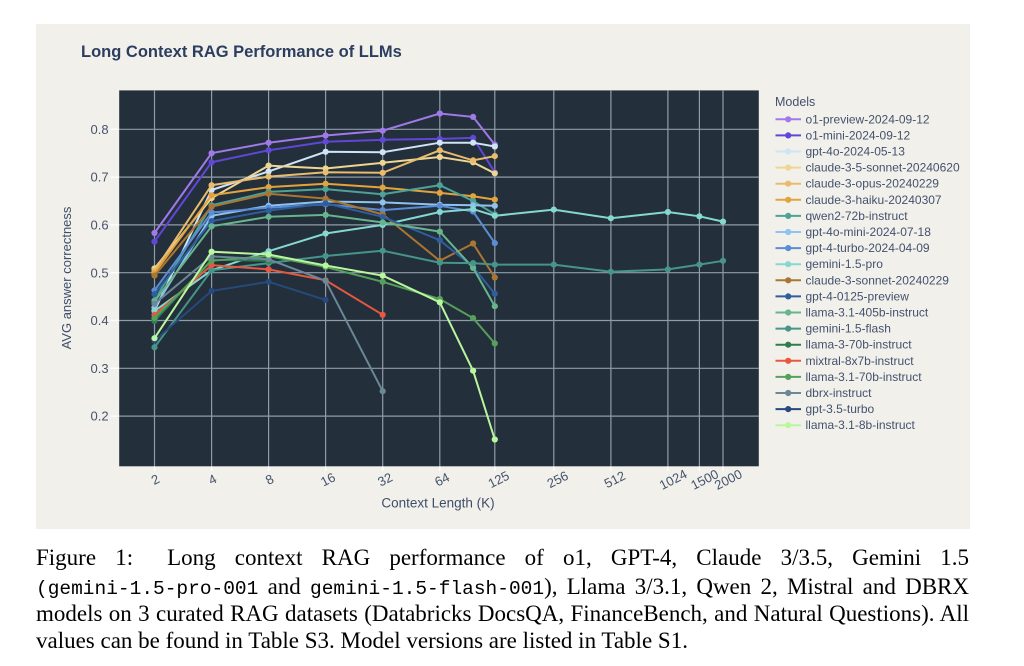  I want to click on svg-text: gpt-4-0125-preview, so click(858, 296).